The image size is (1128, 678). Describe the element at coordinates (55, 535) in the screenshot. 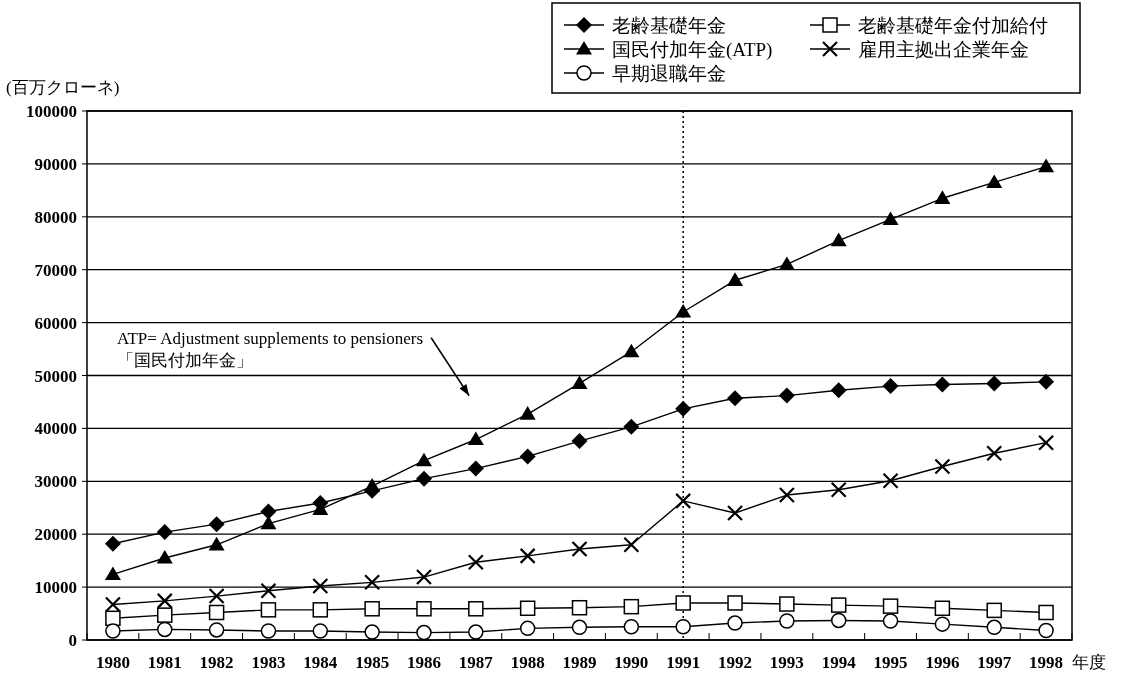

I see `y-tick-label: 20000` at that location.